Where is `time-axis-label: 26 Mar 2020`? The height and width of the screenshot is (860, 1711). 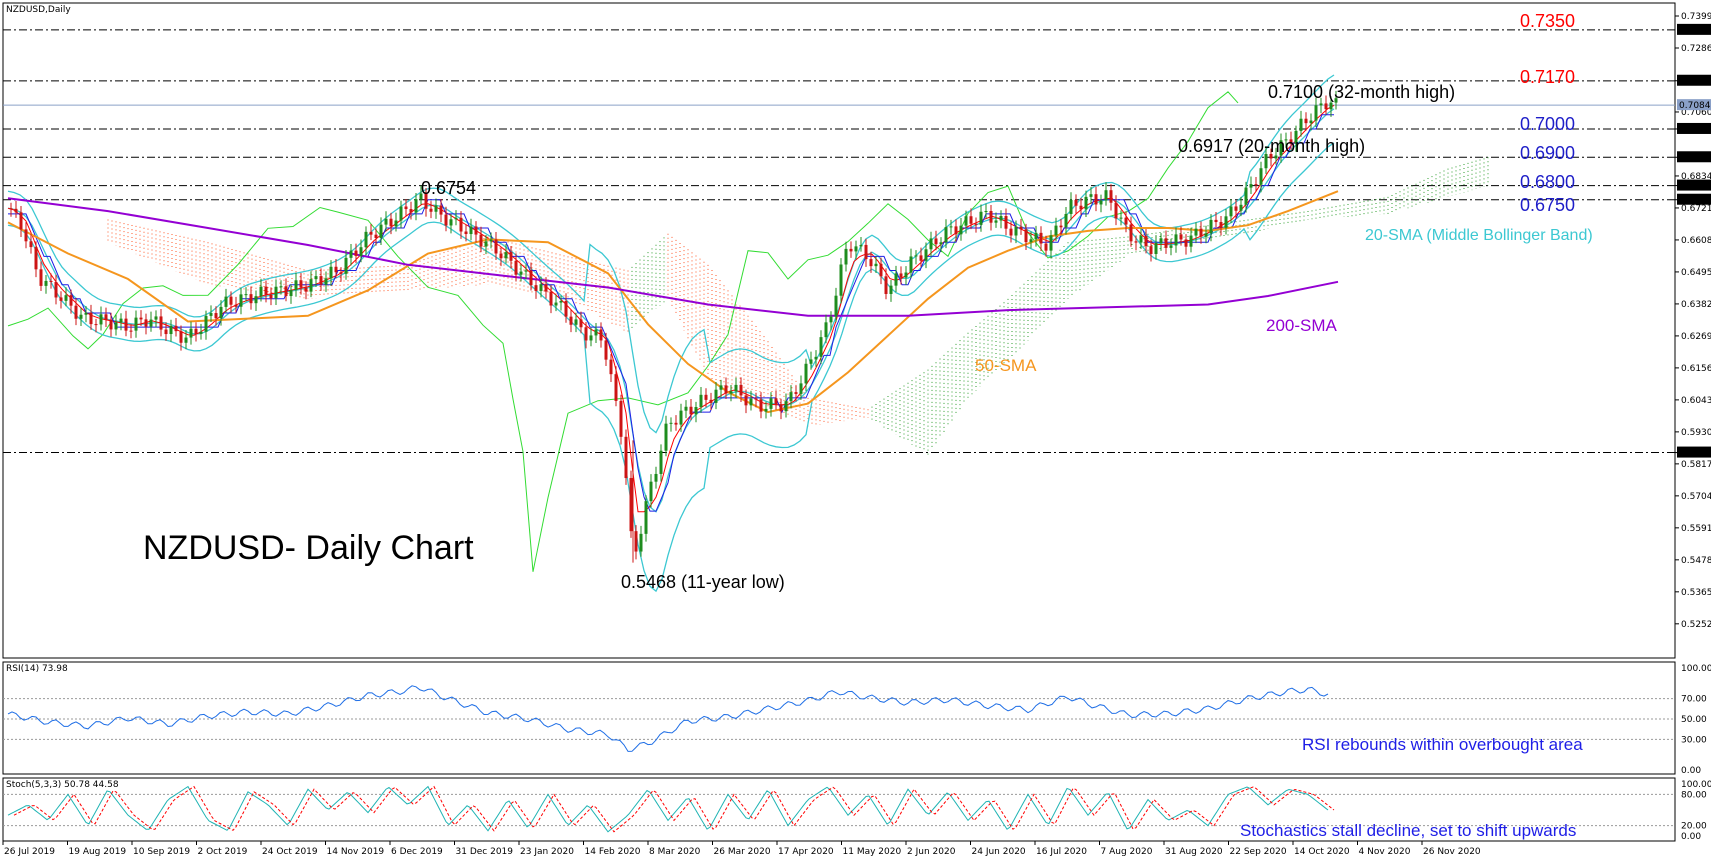
time-axis-label: 26 Mar 2020 is located at coordinates (742, 852).